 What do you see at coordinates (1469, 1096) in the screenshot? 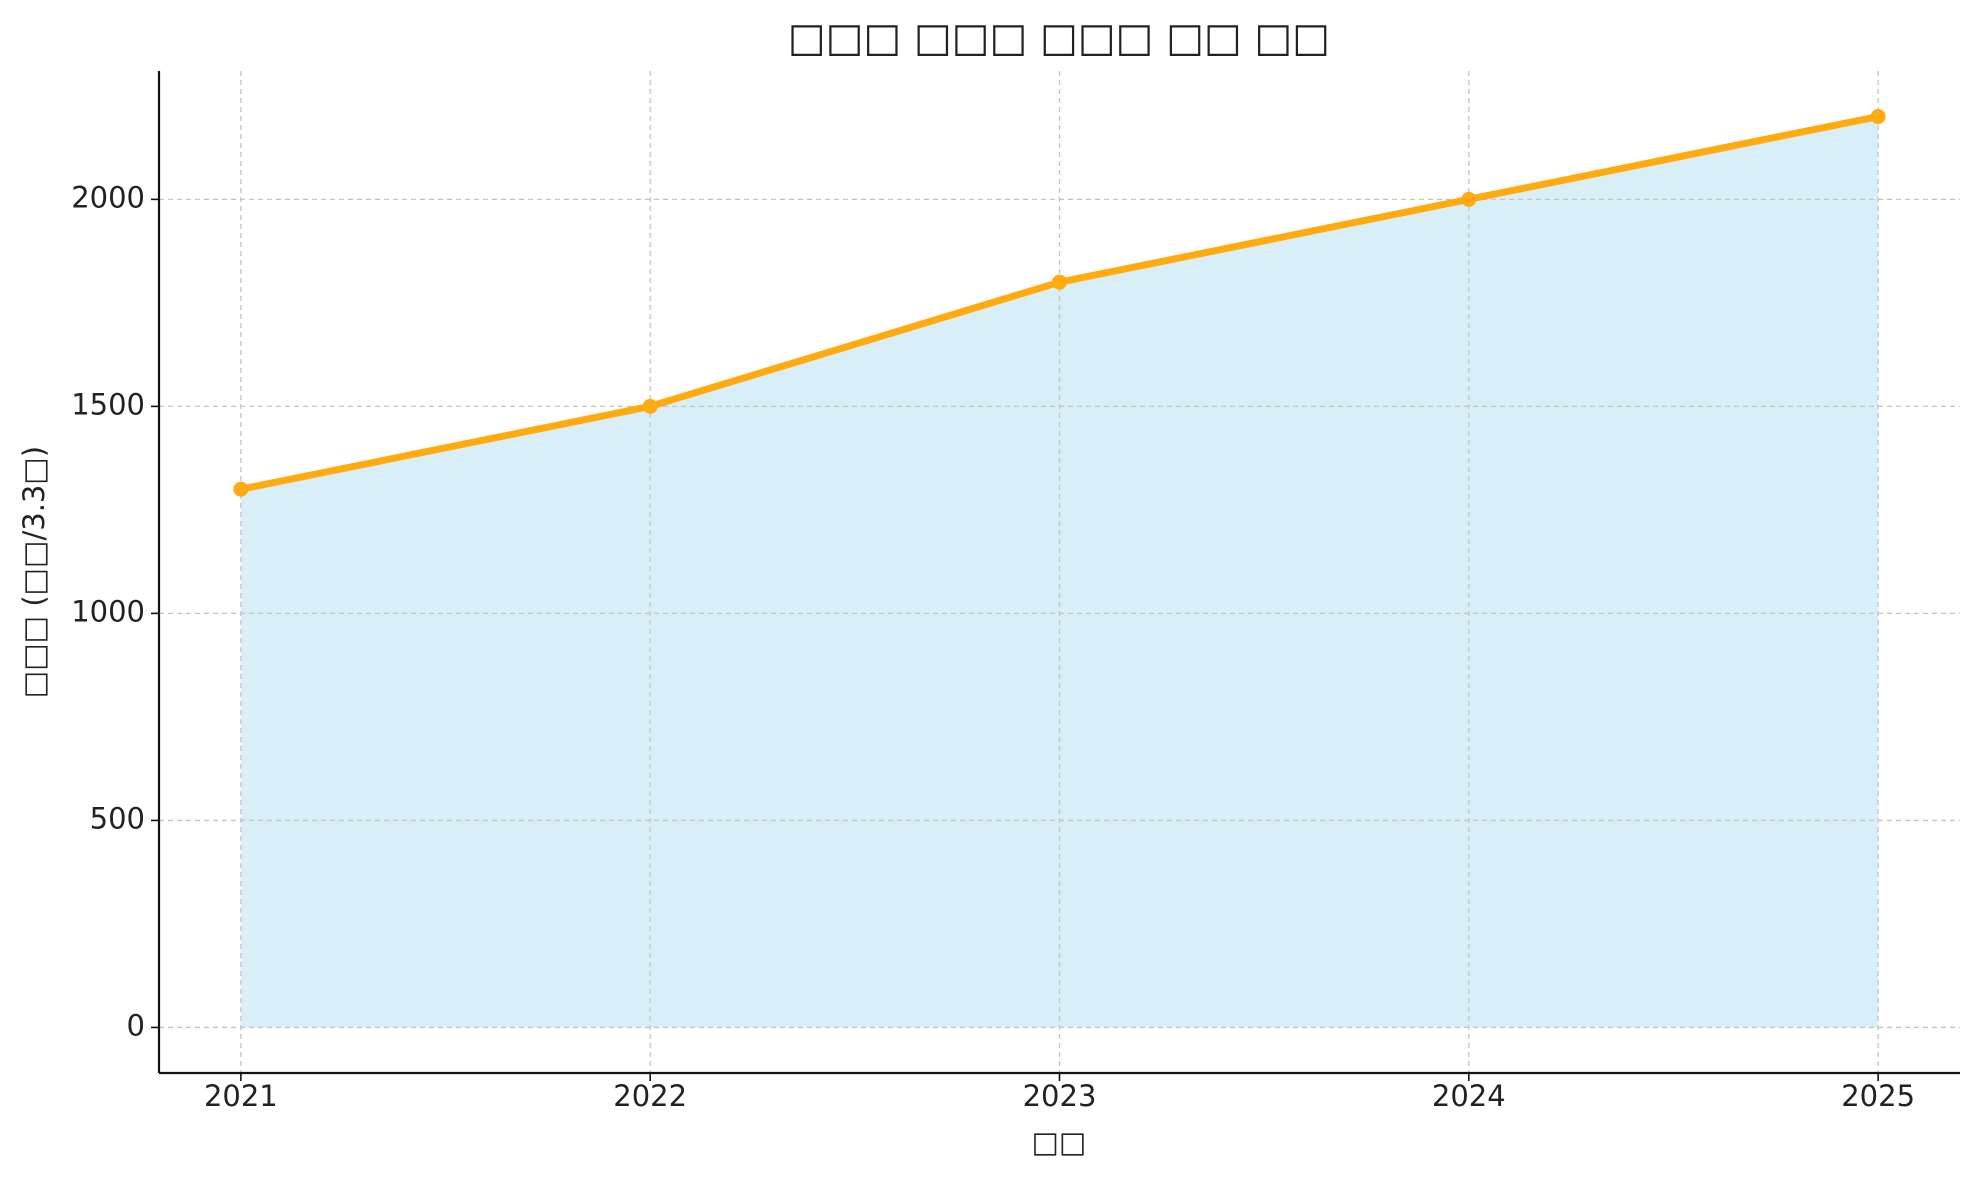
I see `x-tick-label: 2024` at bounding box center [1469, 1096].